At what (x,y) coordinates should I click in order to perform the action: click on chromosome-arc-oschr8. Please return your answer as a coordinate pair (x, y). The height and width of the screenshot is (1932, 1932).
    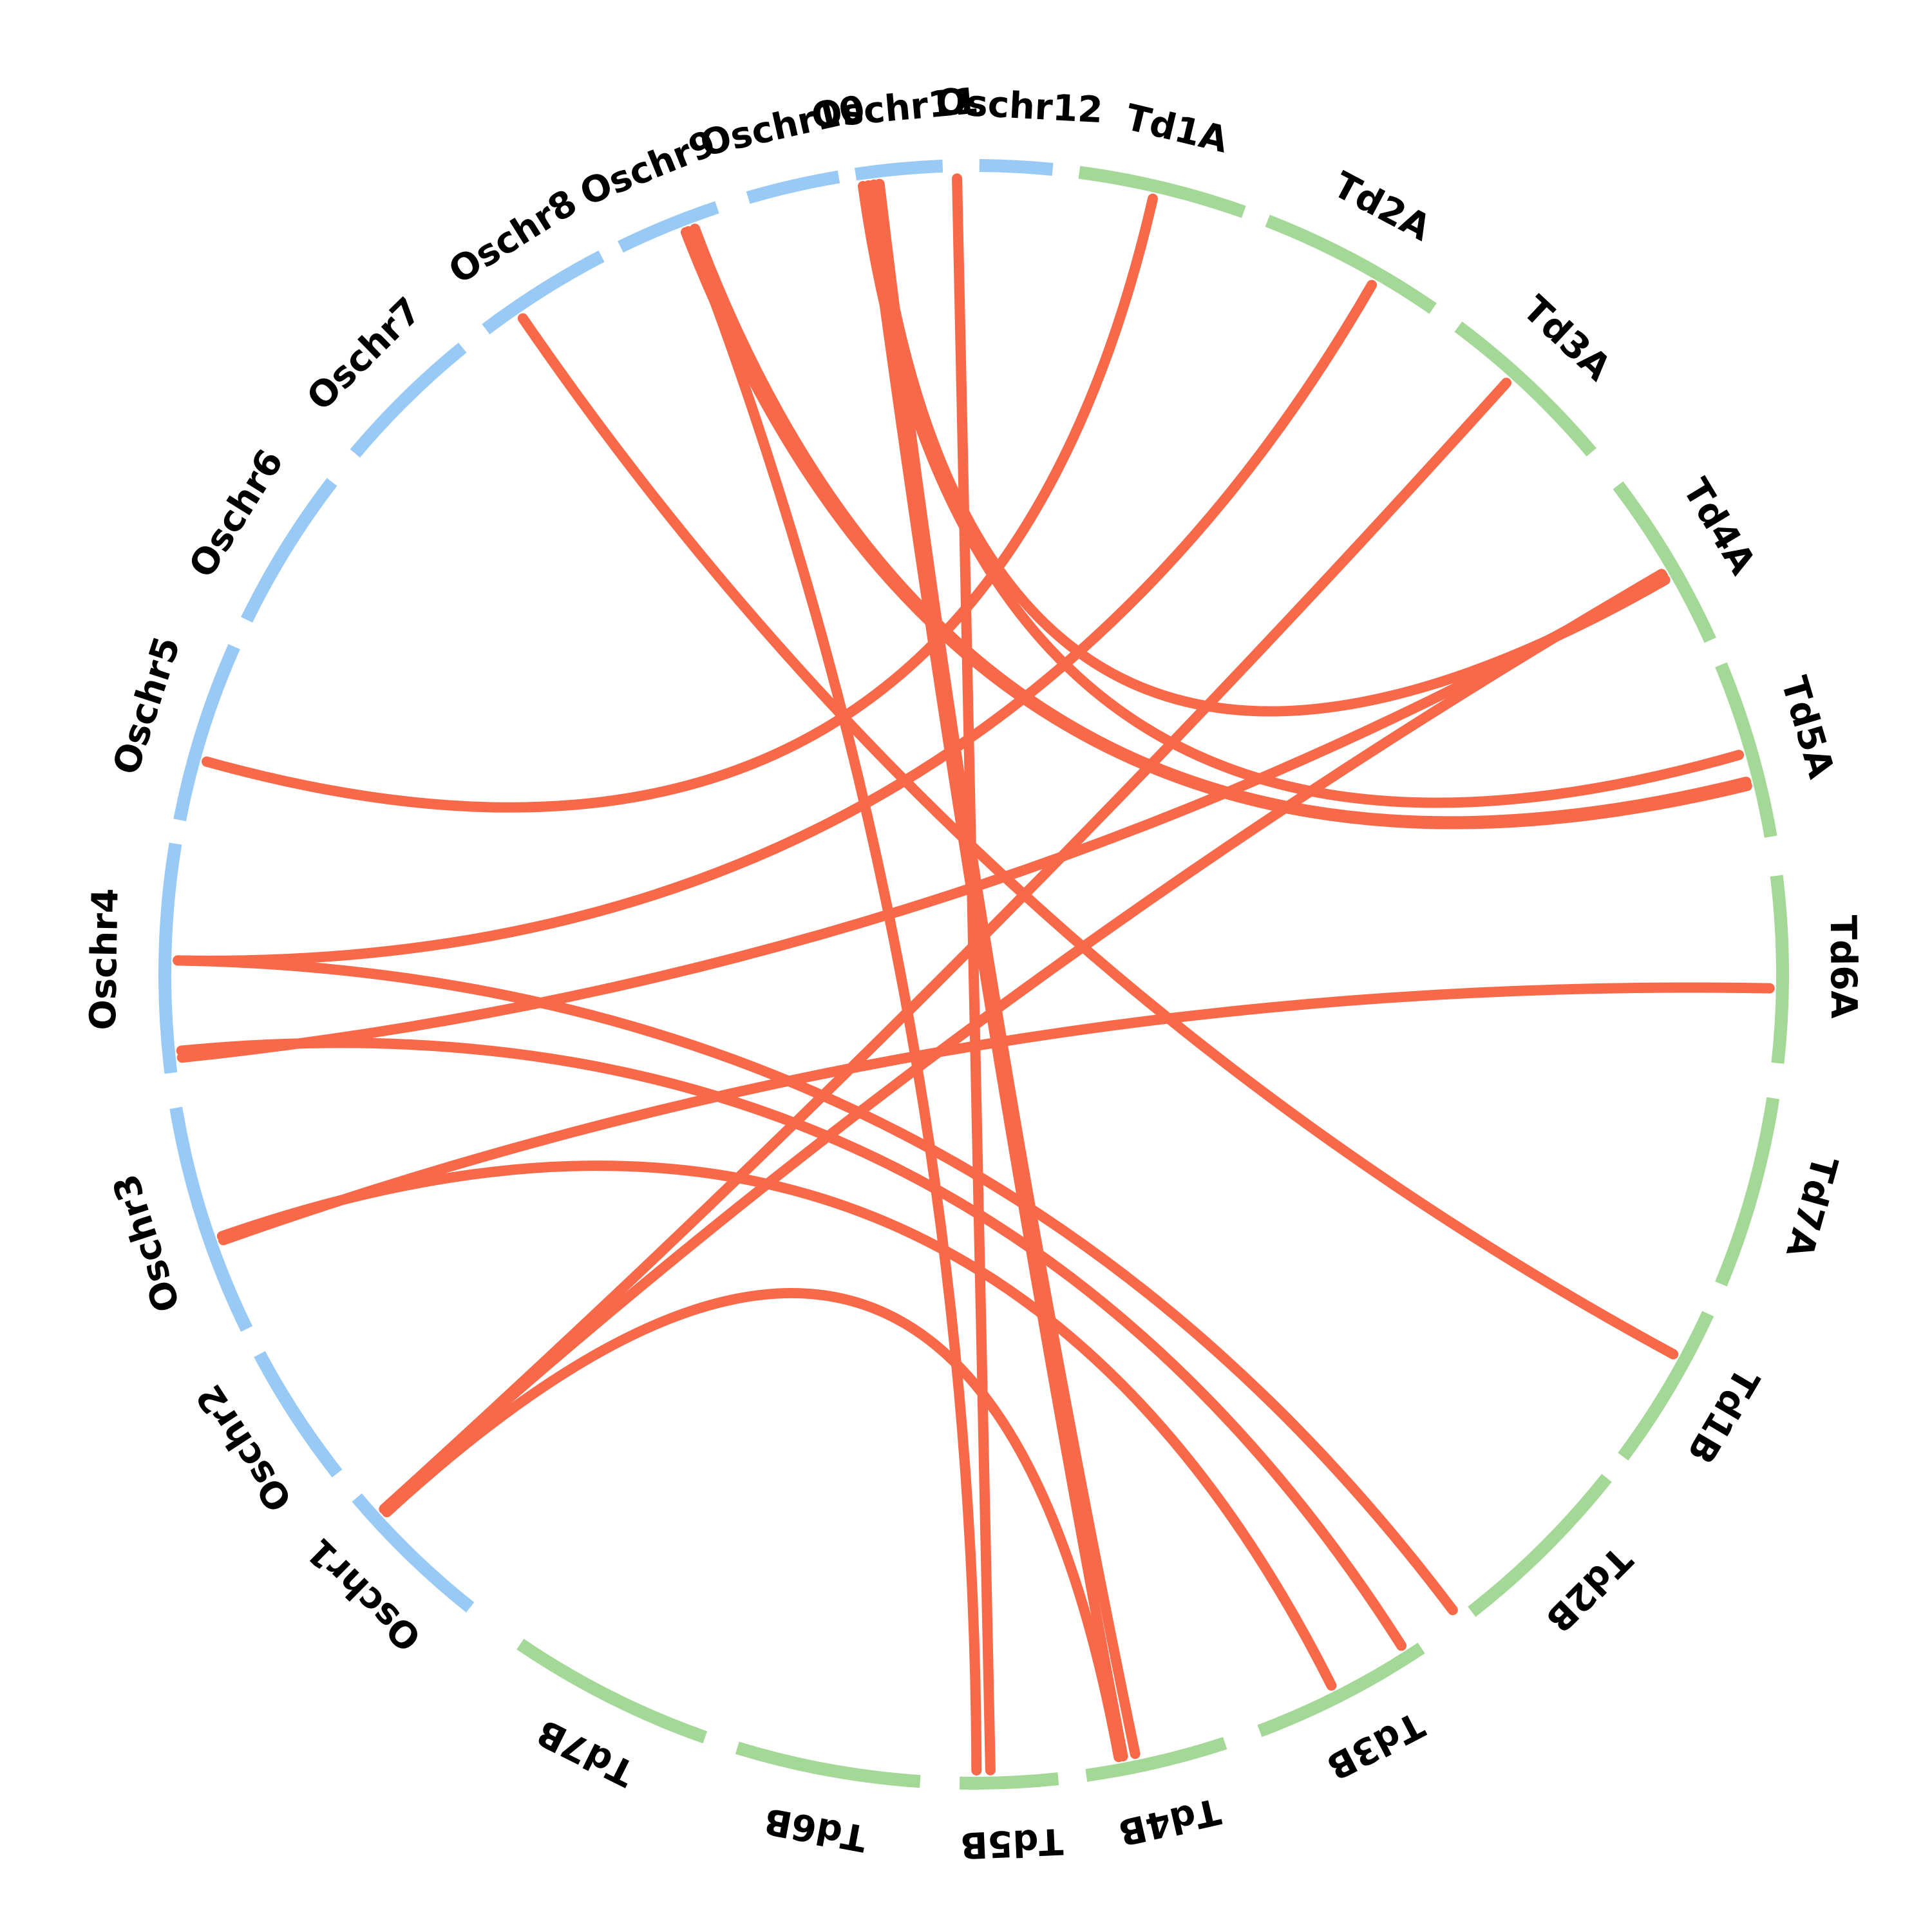
    Looking at the image, I should click on (543, 293).